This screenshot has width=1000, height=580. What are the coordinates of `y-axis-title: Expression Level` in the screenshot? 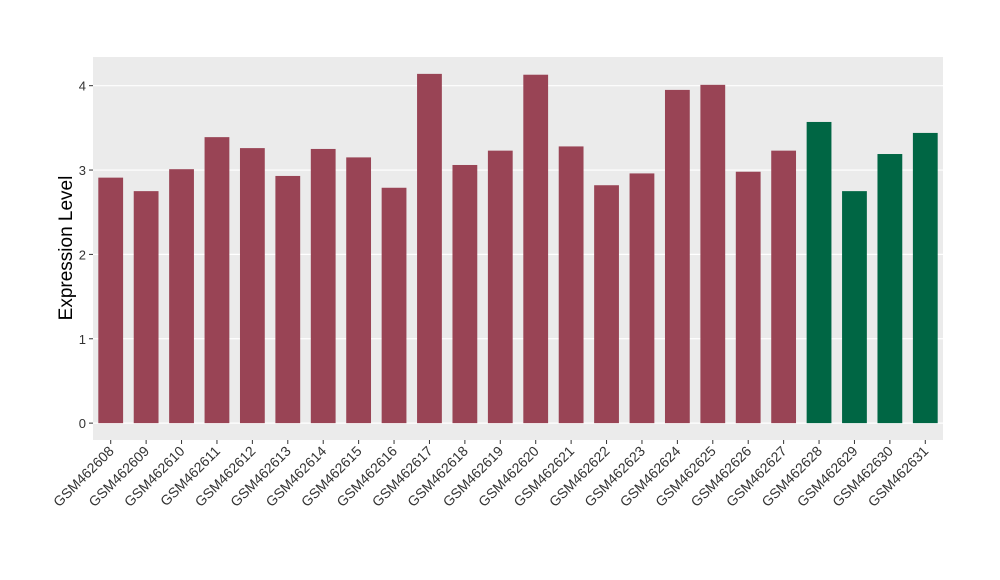 It's located at (66, 248).